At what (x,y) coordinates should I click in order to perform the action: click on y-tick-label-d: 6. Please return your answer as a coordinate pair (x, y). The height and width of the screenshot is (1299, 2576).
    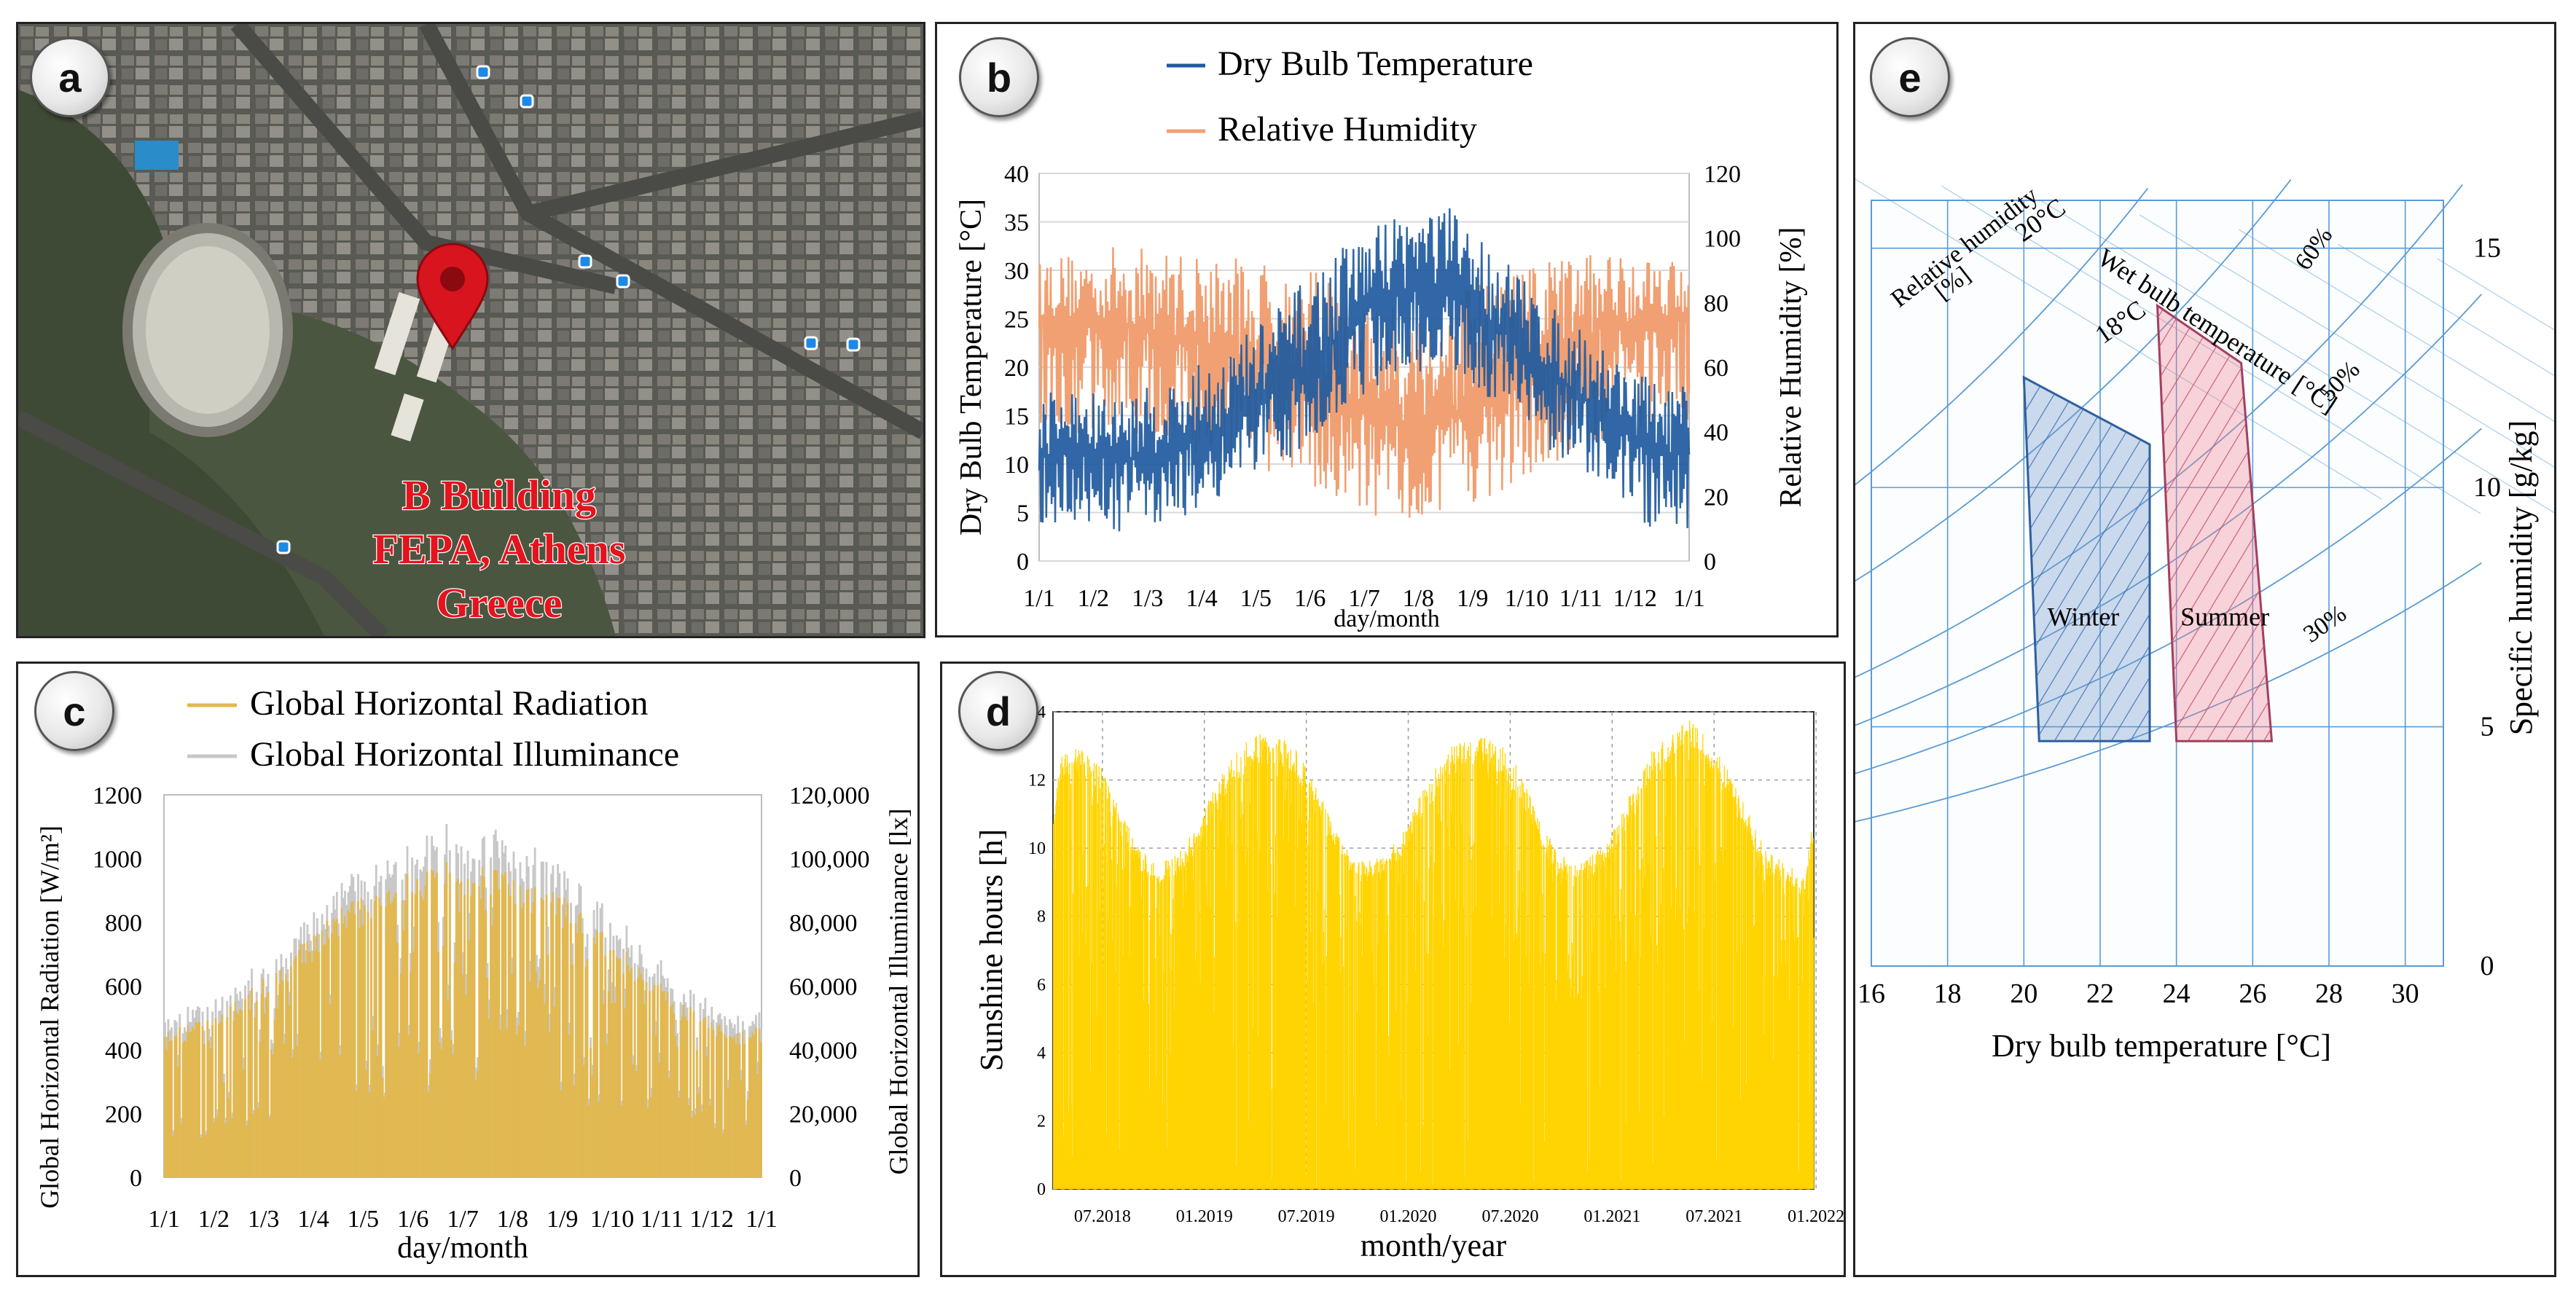
    Looking at the image, I should click on (1041, 985).